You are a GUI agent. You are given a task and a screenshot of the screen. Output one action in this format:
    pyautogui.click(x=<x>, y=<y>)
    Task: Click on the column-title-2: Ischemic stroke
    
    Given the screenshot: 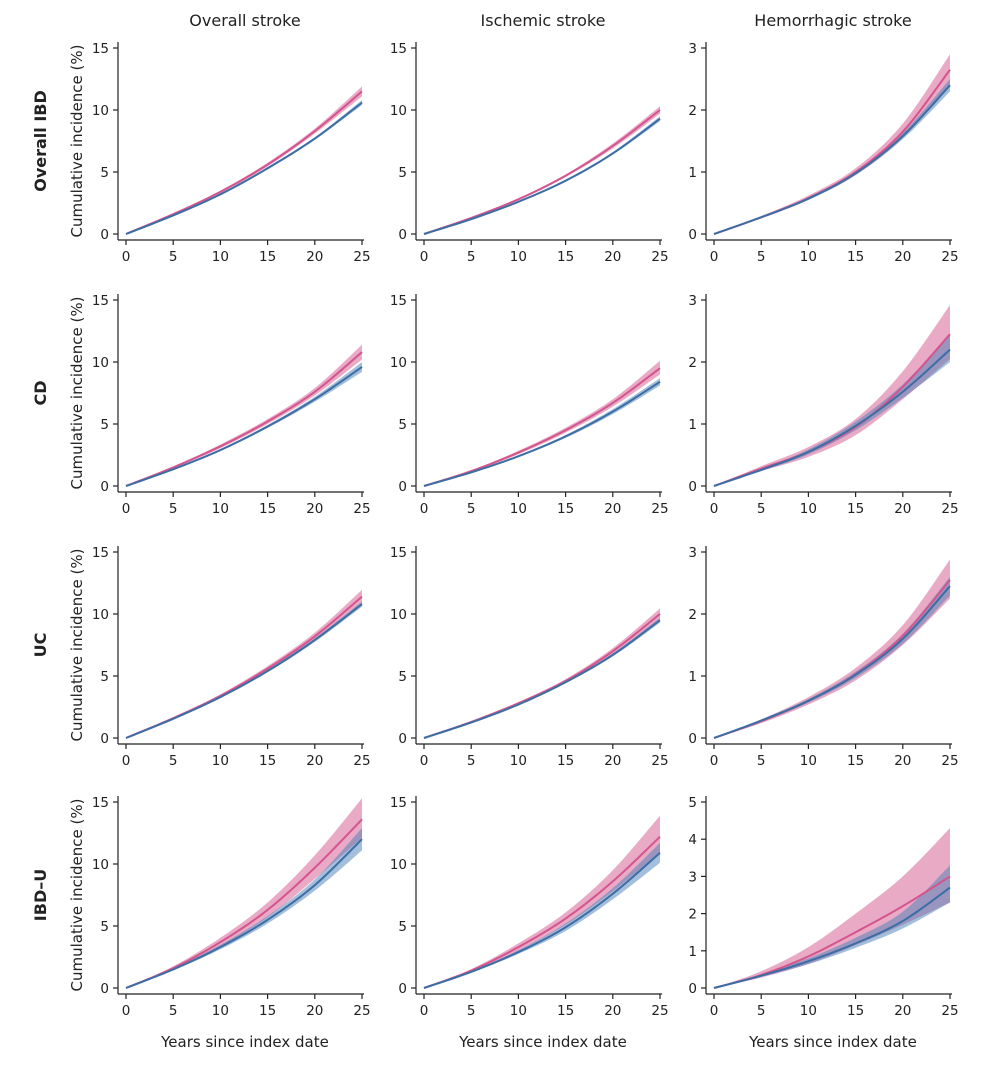 What is the action you would take?
    pyautogui.click(x=543, y=20)
    